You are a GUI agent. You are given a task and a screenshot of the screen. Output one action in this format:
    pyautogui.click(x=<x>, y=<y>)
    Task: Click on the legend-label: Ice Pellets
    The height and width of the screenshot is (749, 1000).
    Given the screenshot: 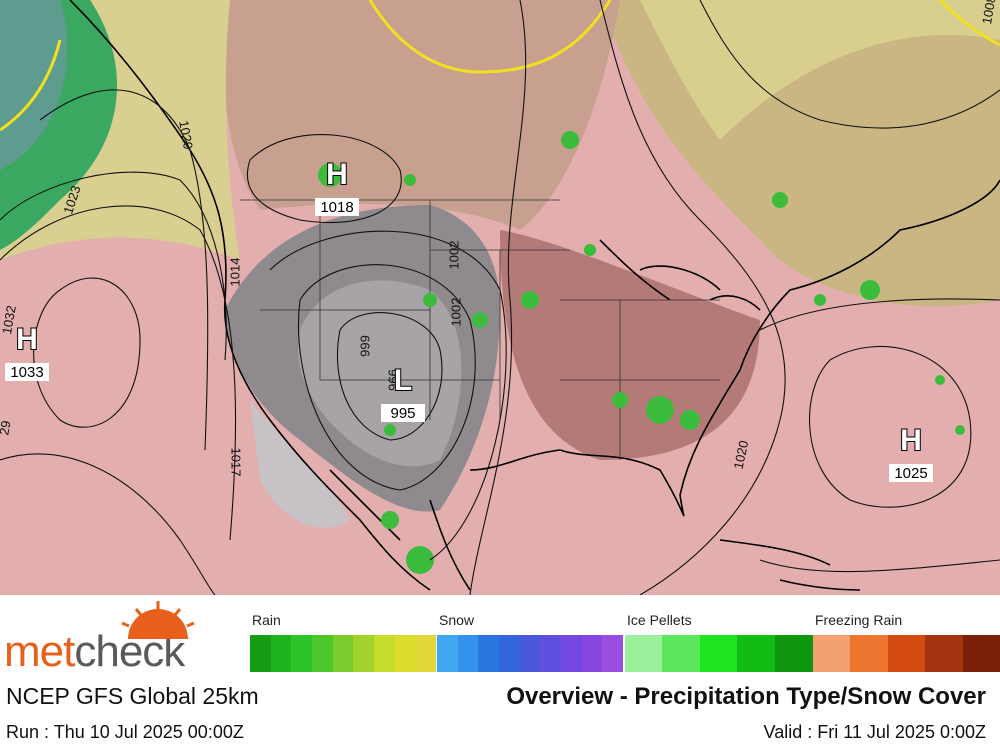 What is the action you would take?
    pyautogui.click(x=659, y=620)
    